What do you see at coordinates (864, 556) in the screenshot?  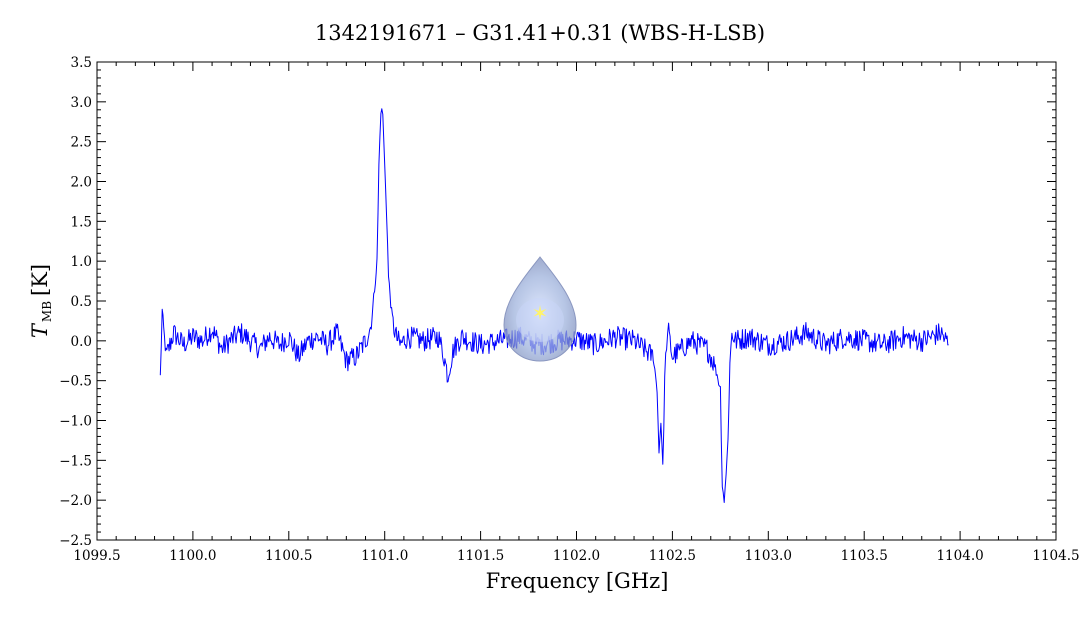 I see `x-tick-label: 1103.5` at bounding box center [864, 556].